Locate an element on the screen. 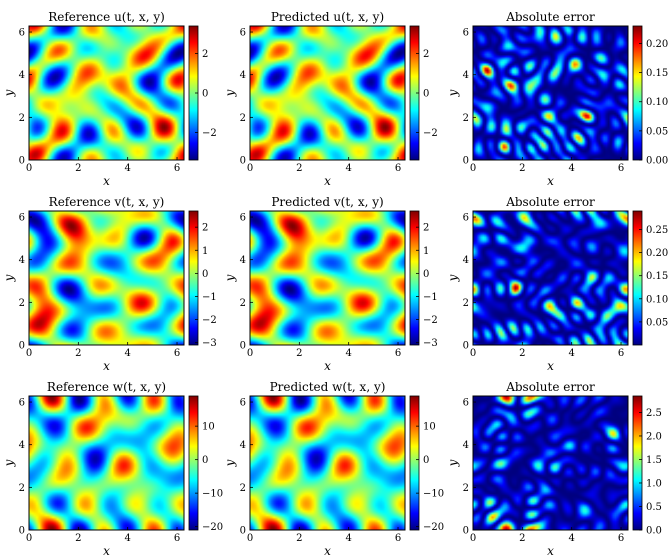 Image resolution: width=669 pixels, height=559 pixels. colorbar-tick-label: −2 is located at coordinates (430, 133).